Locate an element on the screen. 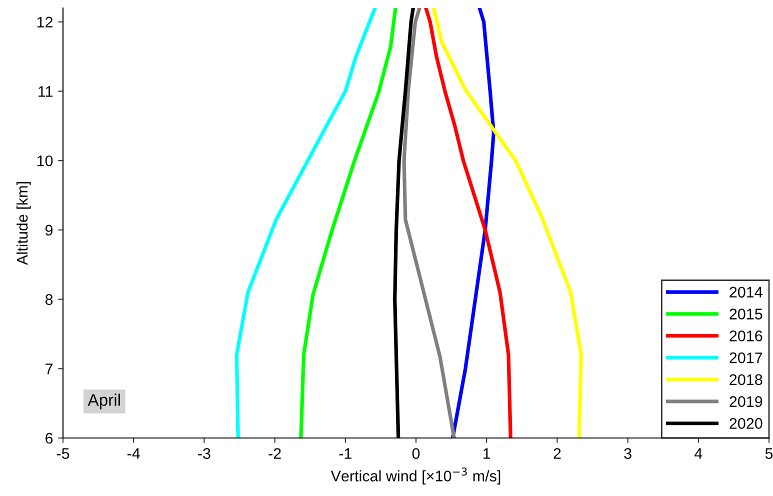 The height and width of the screenshot is (496, 773). x-tick-label: 3 is located at coordinates (628, 453).